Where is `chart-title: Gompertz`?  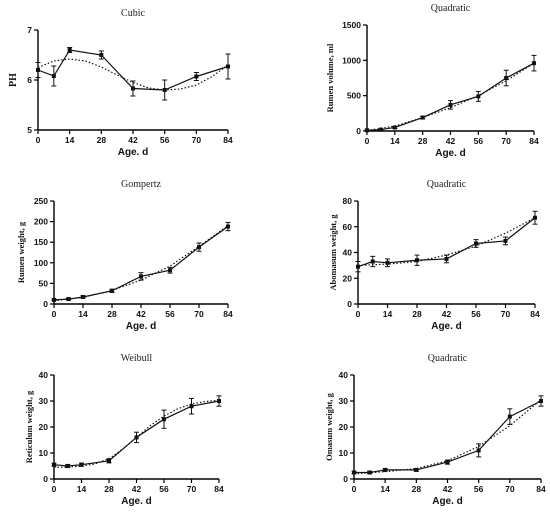 chart-title: Gompertz is located at coordinates (141, 184).